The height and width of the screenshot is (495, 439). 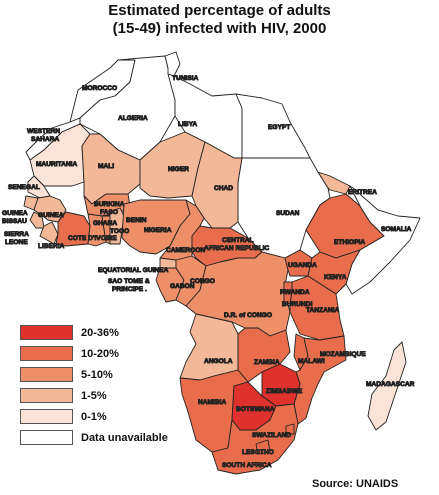 What do you see at coordinates (119, 231) in the screenshot?
I see `label-togo: TOGO` at bounding box center [119, 231].